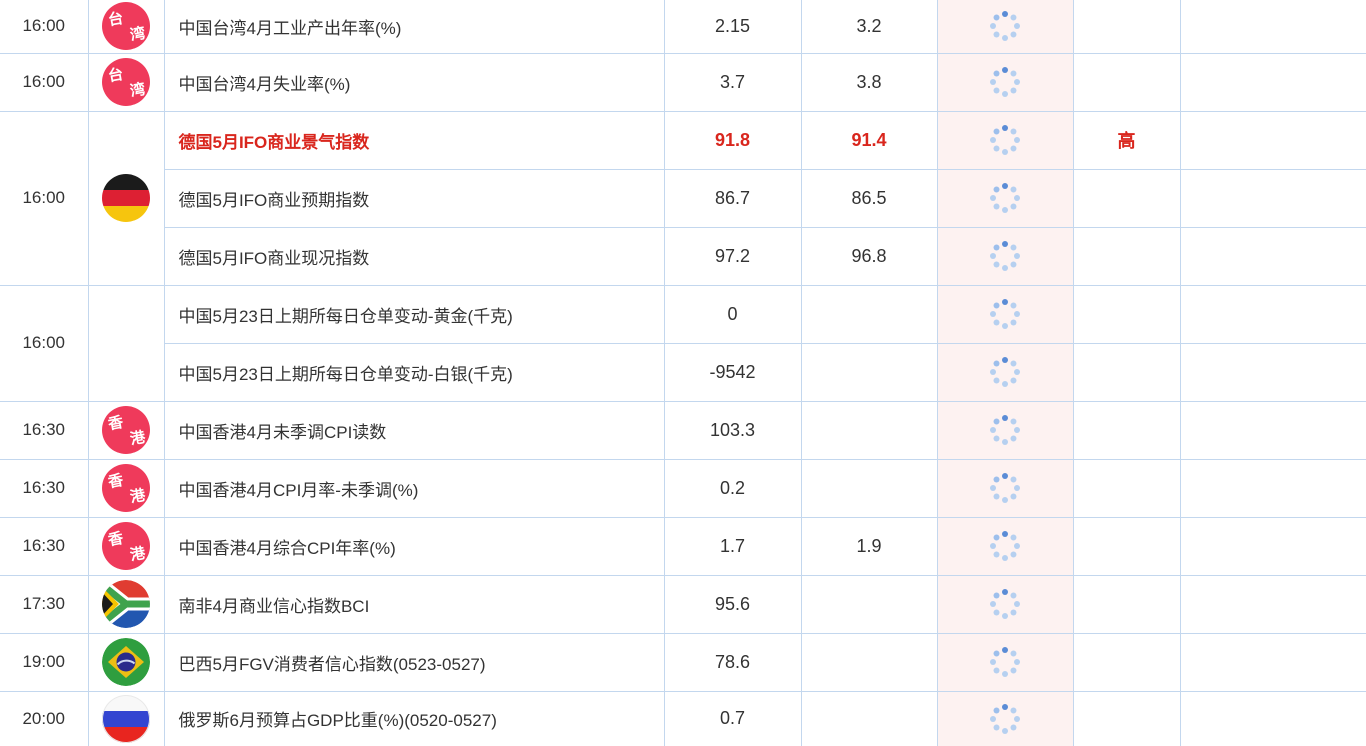 This screenshot has height=746, width=1366. Describe the element at coordinates (732, 662) in the screenshot. I see `actual-value: 78.6` at that location.